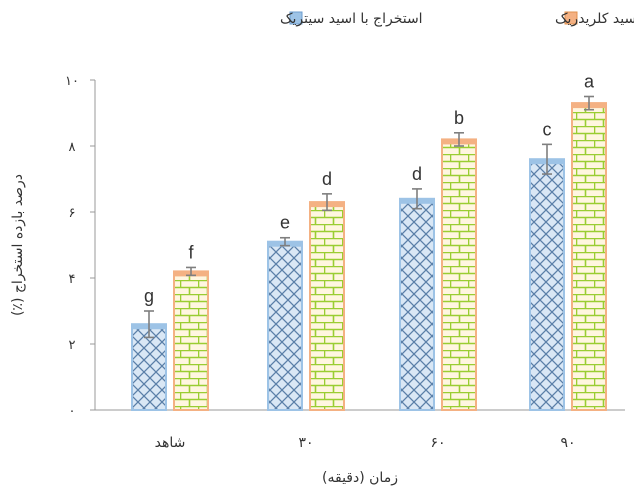 This screenshot has width=634, height=495. What do you see at coordinates (459, 118) in the screenshot?
I see `significance-letter: b` at bounding box center [459, 118].